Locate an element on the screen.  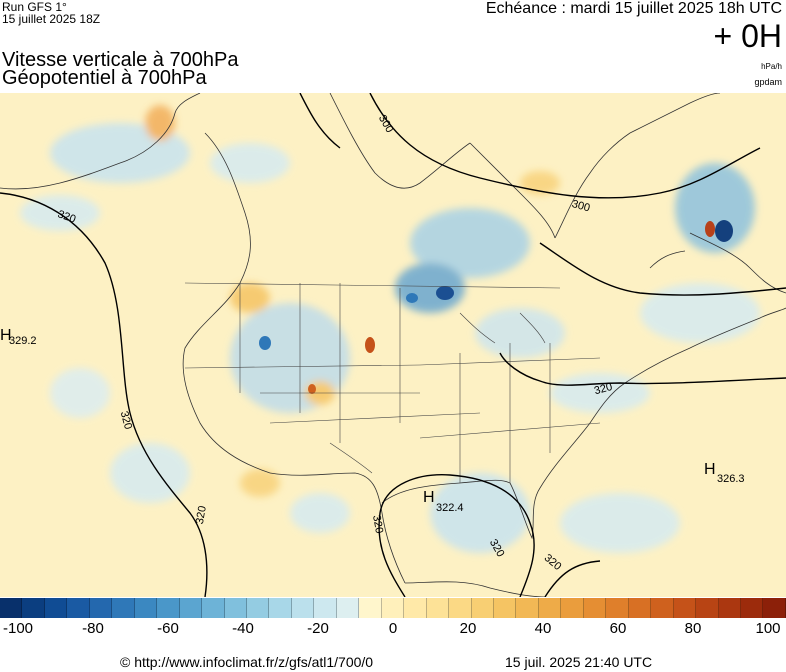
color-scale-tick-label: 20 is located at coordinates (468, 628).